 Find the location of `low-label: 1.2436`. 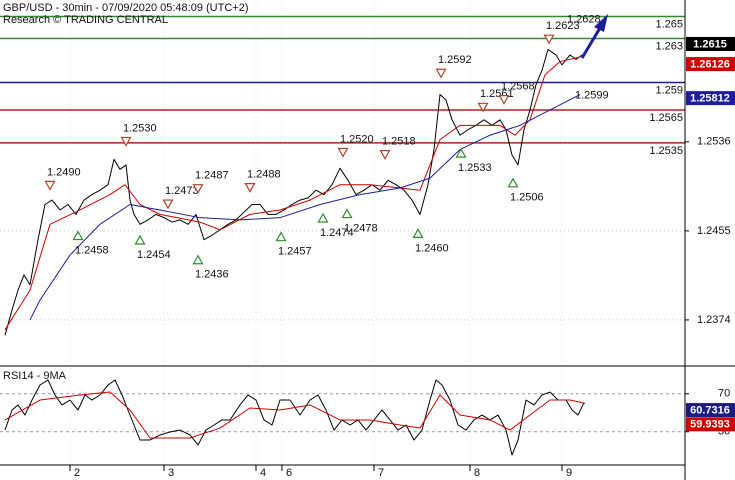

low-label: 1.2436 is located at coordinates (212, 275).